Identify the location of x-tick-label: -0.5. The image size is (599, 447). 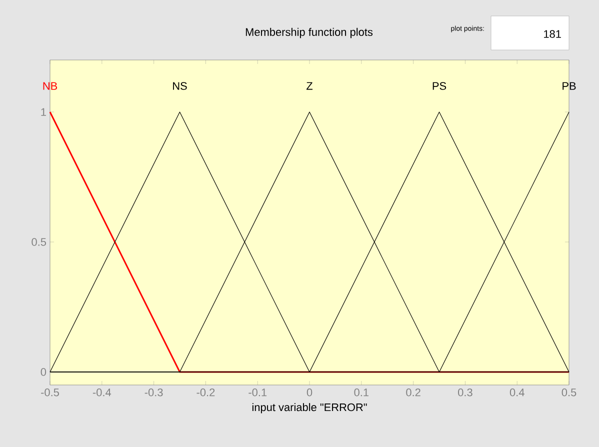
(50, 392).